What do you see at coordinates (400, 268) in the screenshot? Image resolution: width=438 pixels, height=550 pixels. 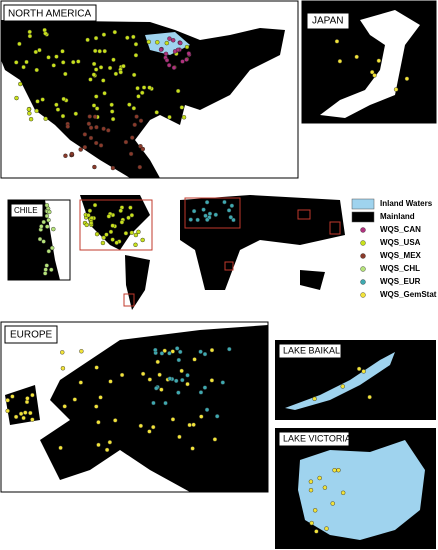 I see `legend-label: WQS_CHL` at bounding box center [400, 268].